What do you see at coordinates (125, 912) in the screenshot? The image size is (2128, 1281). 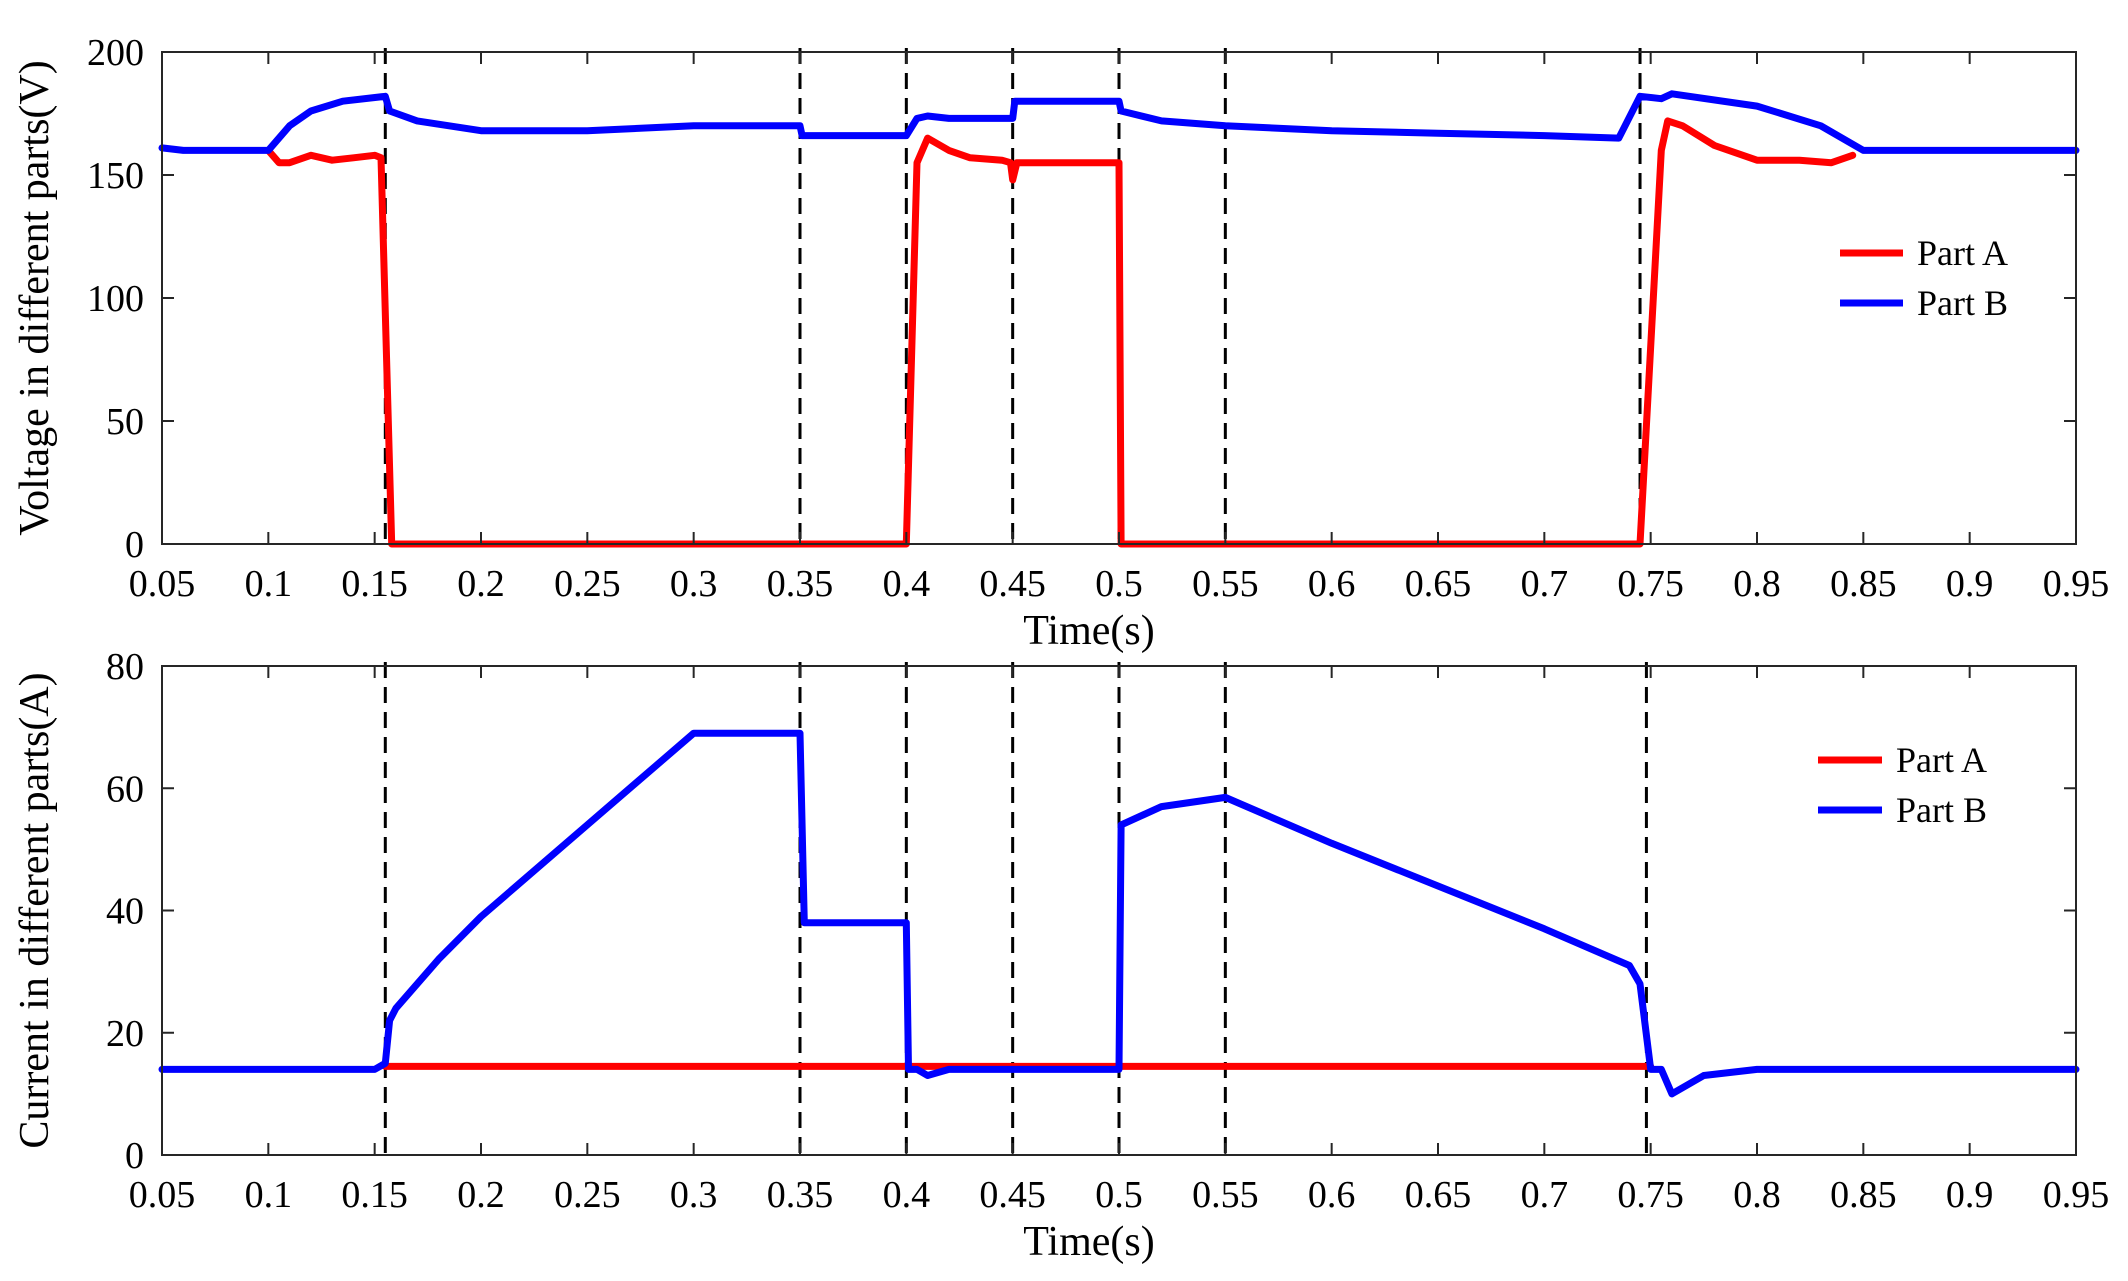 I see `y-tick-label: 40` at bounding box center [125, 912].